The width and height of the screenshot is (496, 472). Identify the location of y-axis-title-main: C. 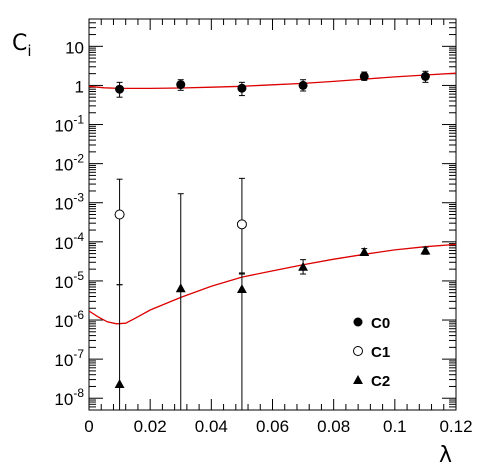
(19, 43).